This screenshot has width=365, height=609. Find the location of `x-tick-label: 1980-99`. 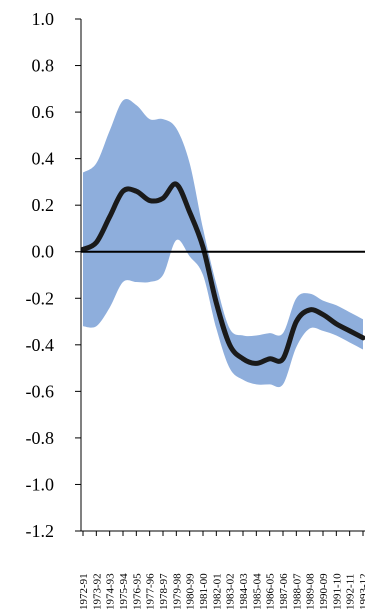

x-tick-label: 1980-99 is located at coordinates (191, 591).